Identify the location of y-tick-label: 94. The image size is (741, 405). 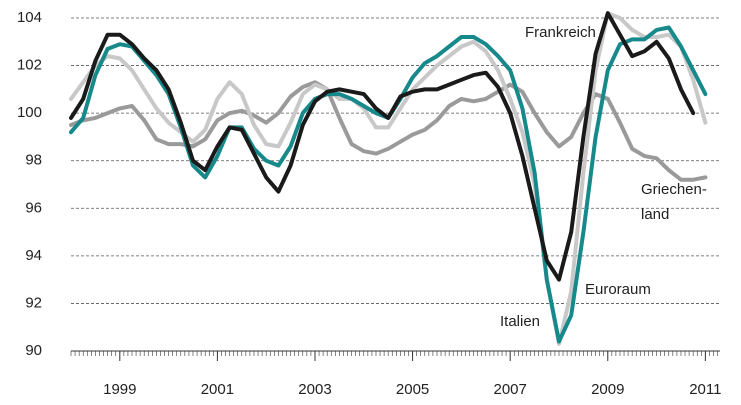
(33, 255).